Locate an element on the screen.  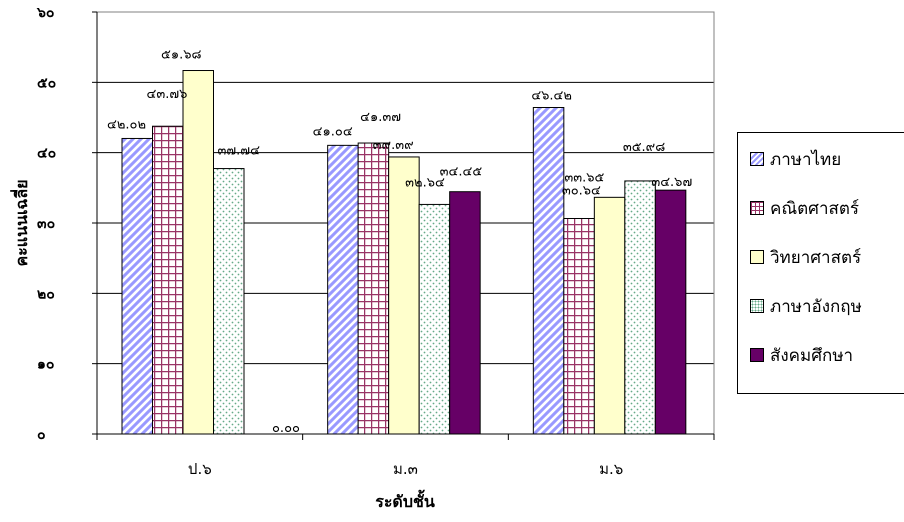
legend-item: สังคมศึกษา is located at coordinates (801, 355).